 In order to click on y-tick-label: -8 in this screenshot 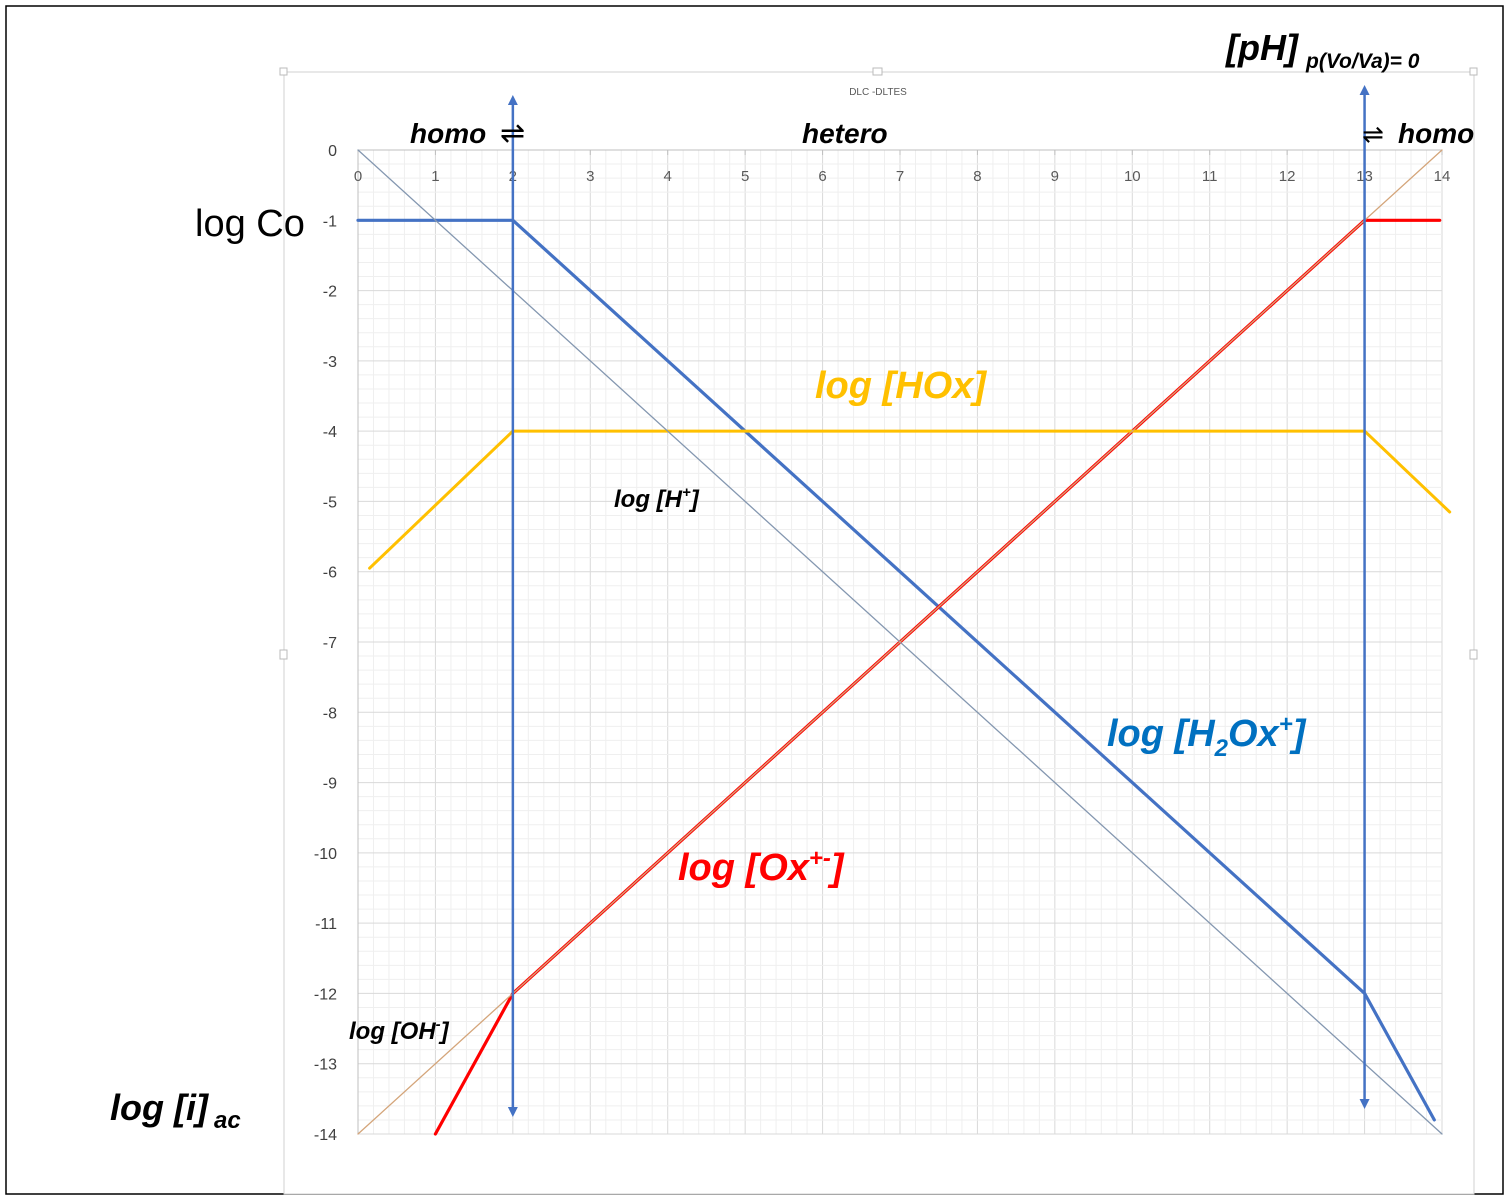, I will do `click(330, 713)`.